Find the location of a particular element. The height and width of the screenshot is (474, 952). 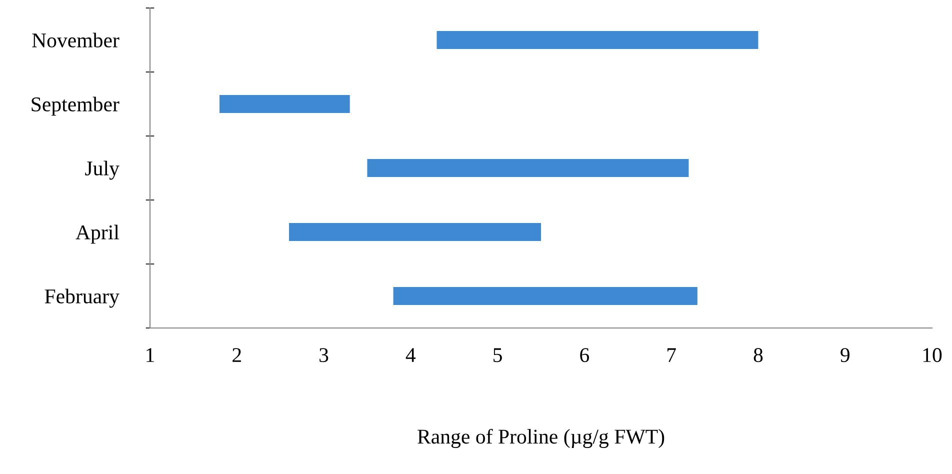

x-tick-label: 3 is located at coordinates (324, 355).